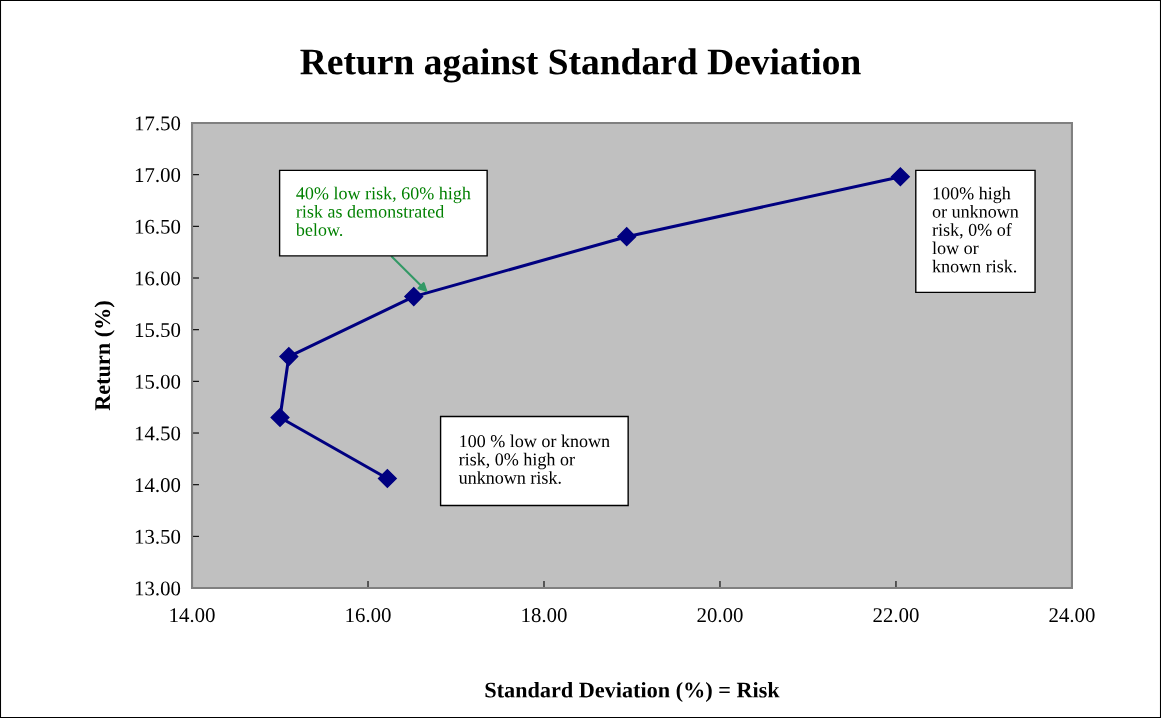 The image size is (1161, 718). What do you see at coordinates (383, 211) in the screenshot?
I see `annotation: 40% low risk, 60% high risk as demonstrated below.` at bounding box center [383, 211].